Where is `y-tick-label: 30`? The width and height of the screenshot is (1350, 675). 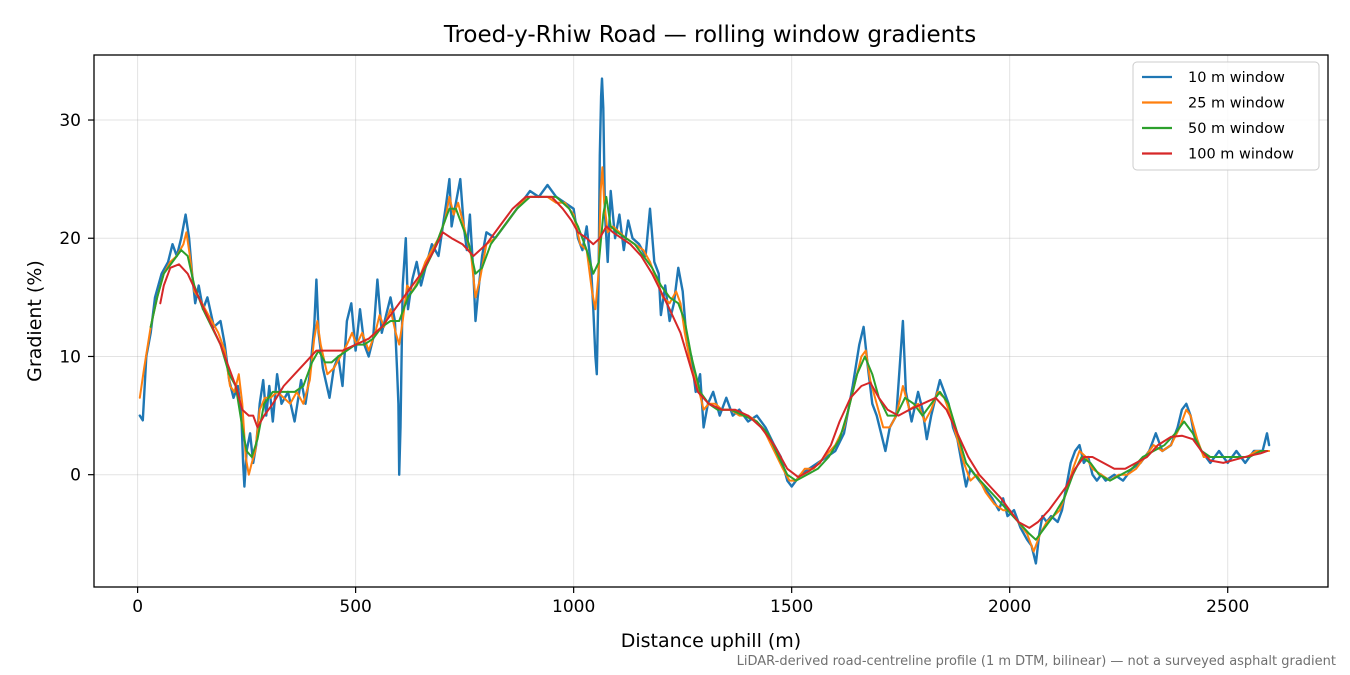
y-tick-label: 30 is located at coordinates (70, 121).